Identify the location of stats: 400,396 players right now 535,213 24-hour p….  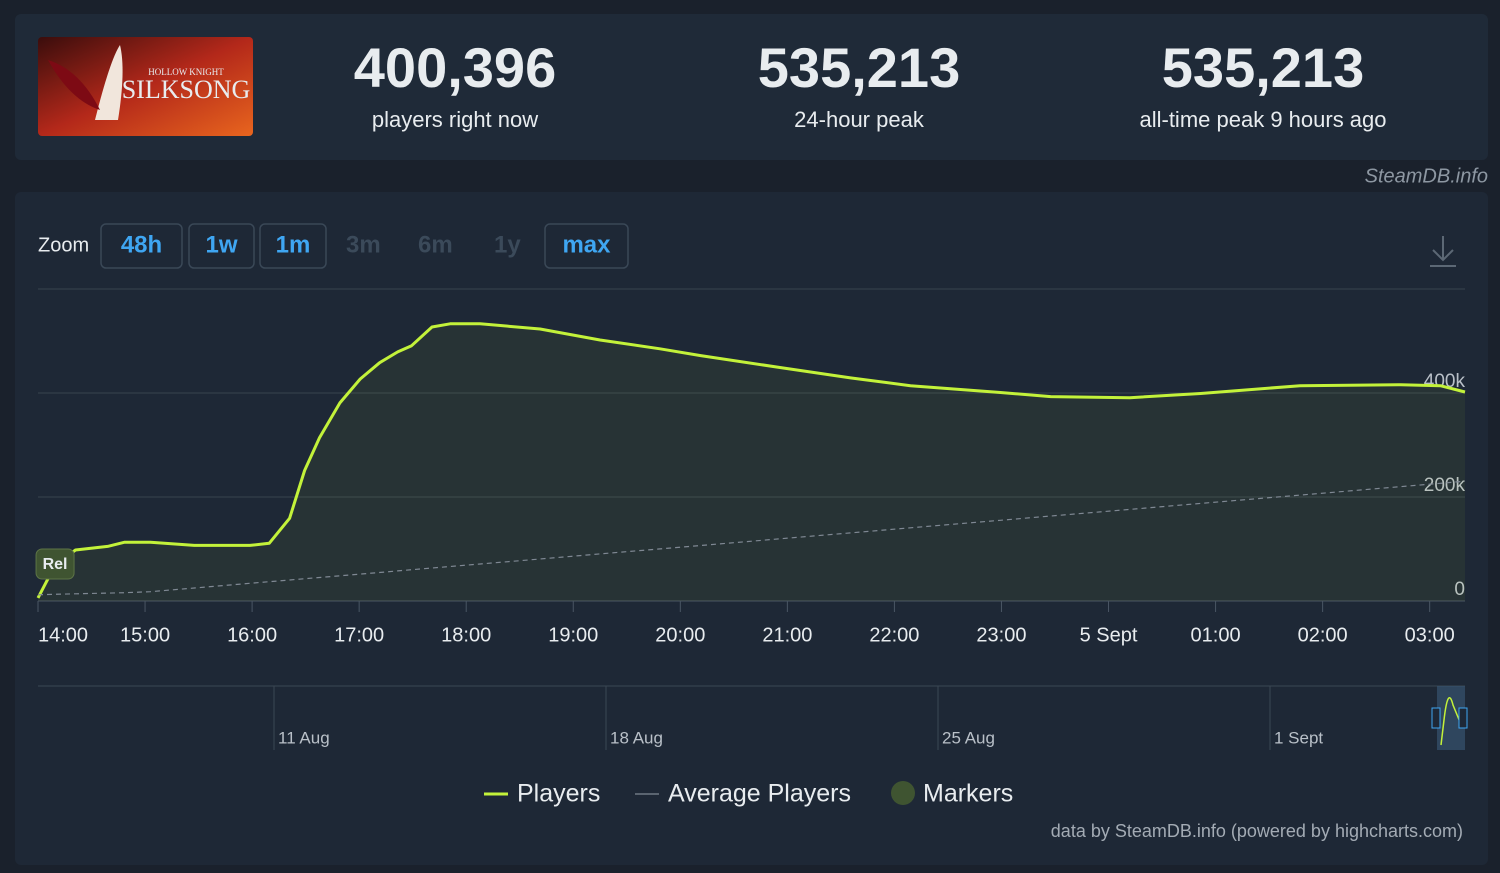
(870, 84).